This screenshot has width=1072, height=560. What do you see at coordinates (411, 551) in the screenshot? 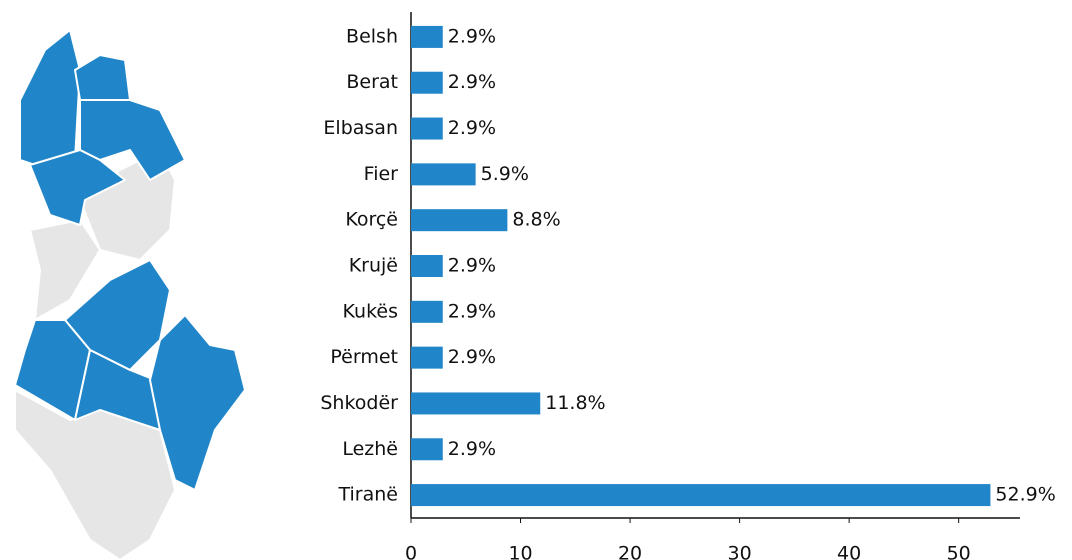
I see `x-tick-label: 0` at bounding box center [411, 551].